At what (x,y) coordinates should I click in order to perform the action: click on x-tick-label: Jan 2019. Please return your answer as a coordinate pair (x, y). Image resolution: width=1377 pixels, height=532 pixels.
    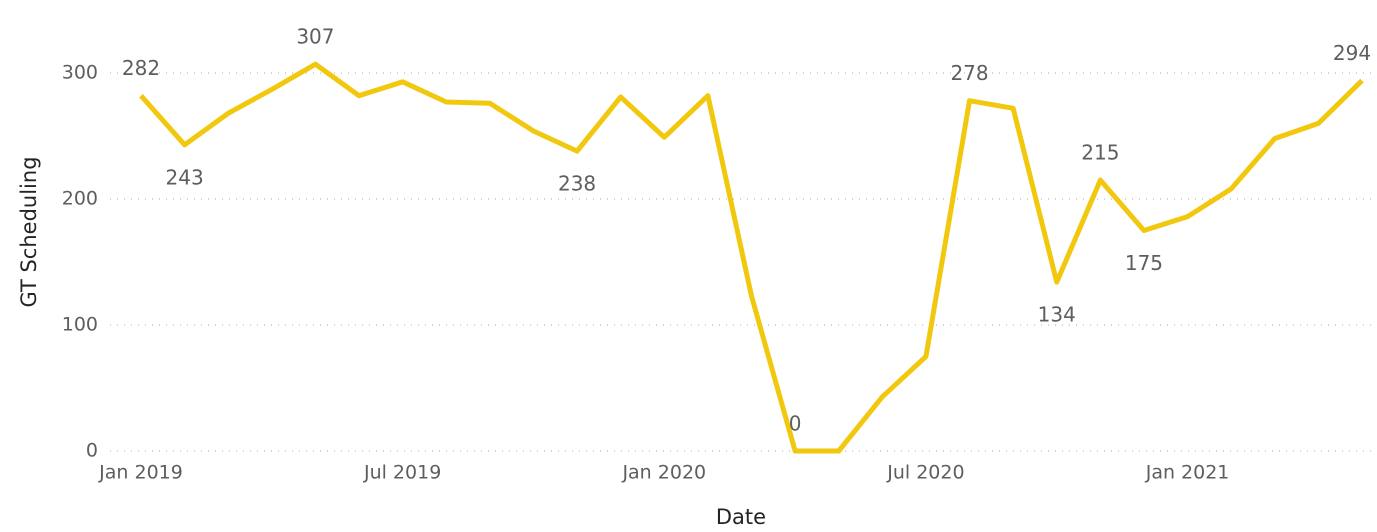
    Looking at the image, I should click on (140, 473).